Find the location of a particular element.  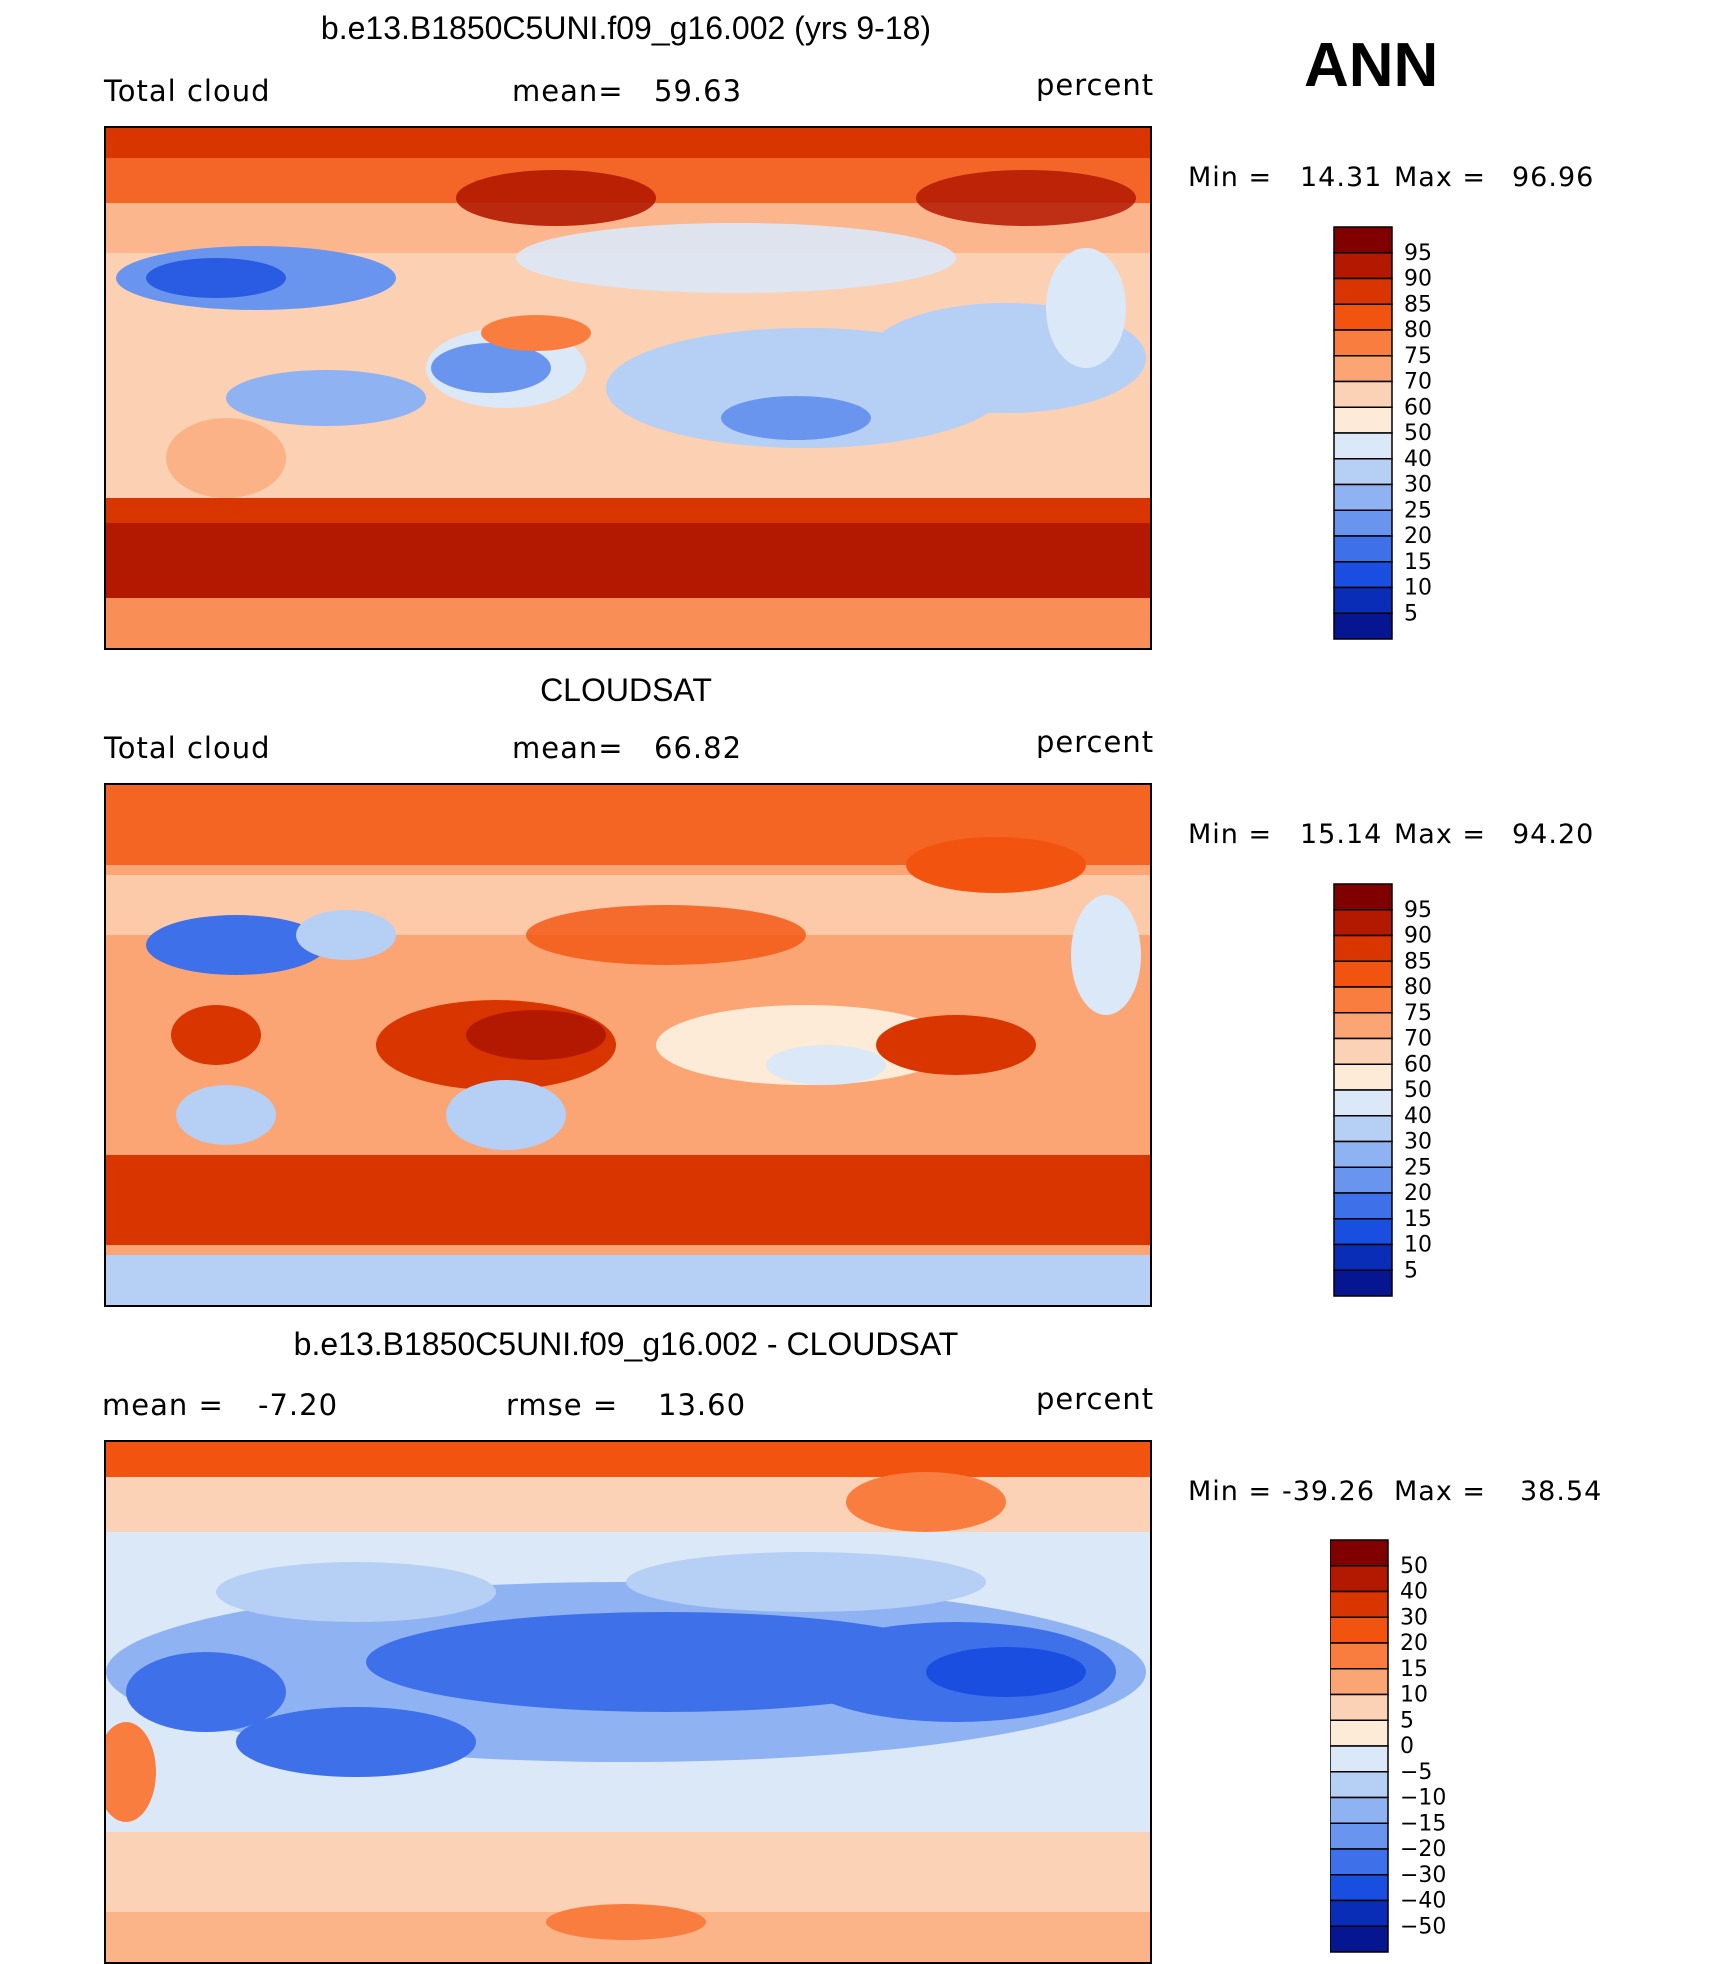

colorbar-label: 0 is located at coordinates (1407, 1746).